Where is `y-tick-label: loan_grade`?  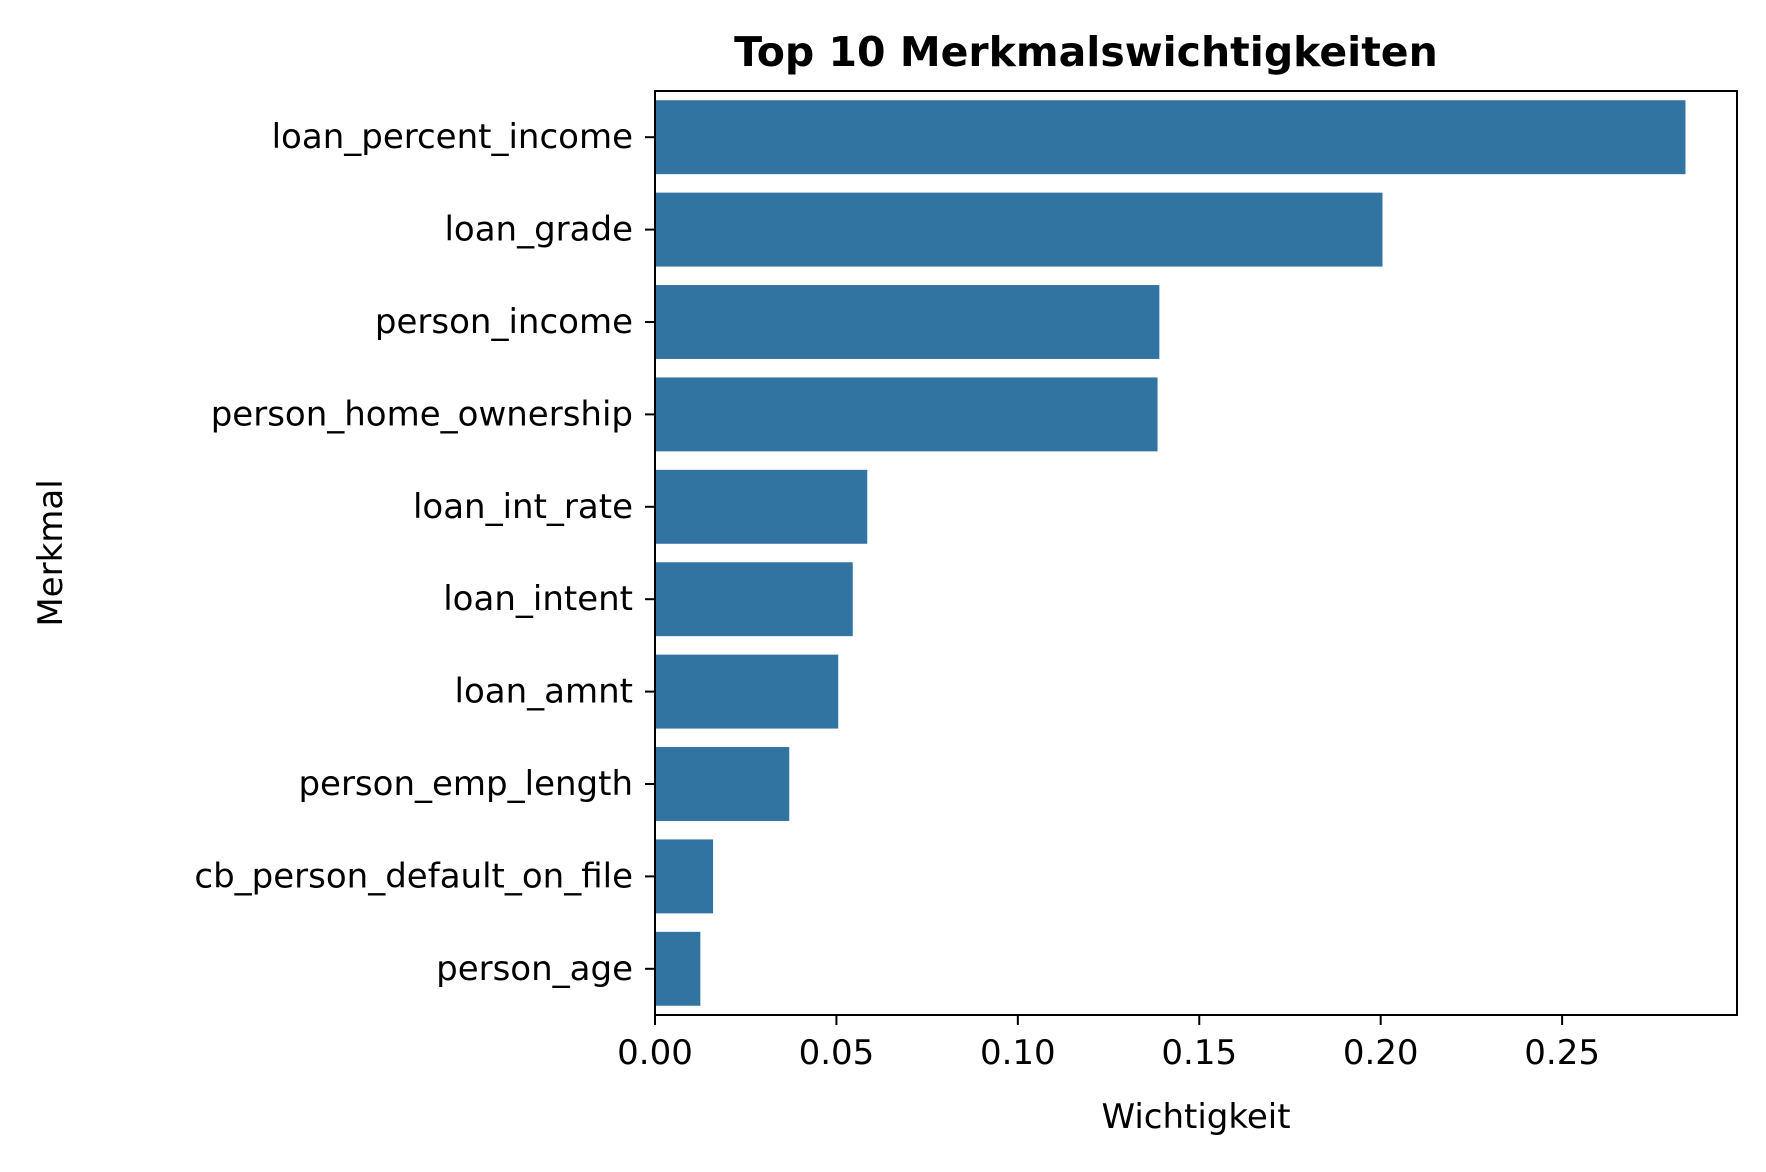
y-tick-label: loan_grade is located at coordinates (538, 230).